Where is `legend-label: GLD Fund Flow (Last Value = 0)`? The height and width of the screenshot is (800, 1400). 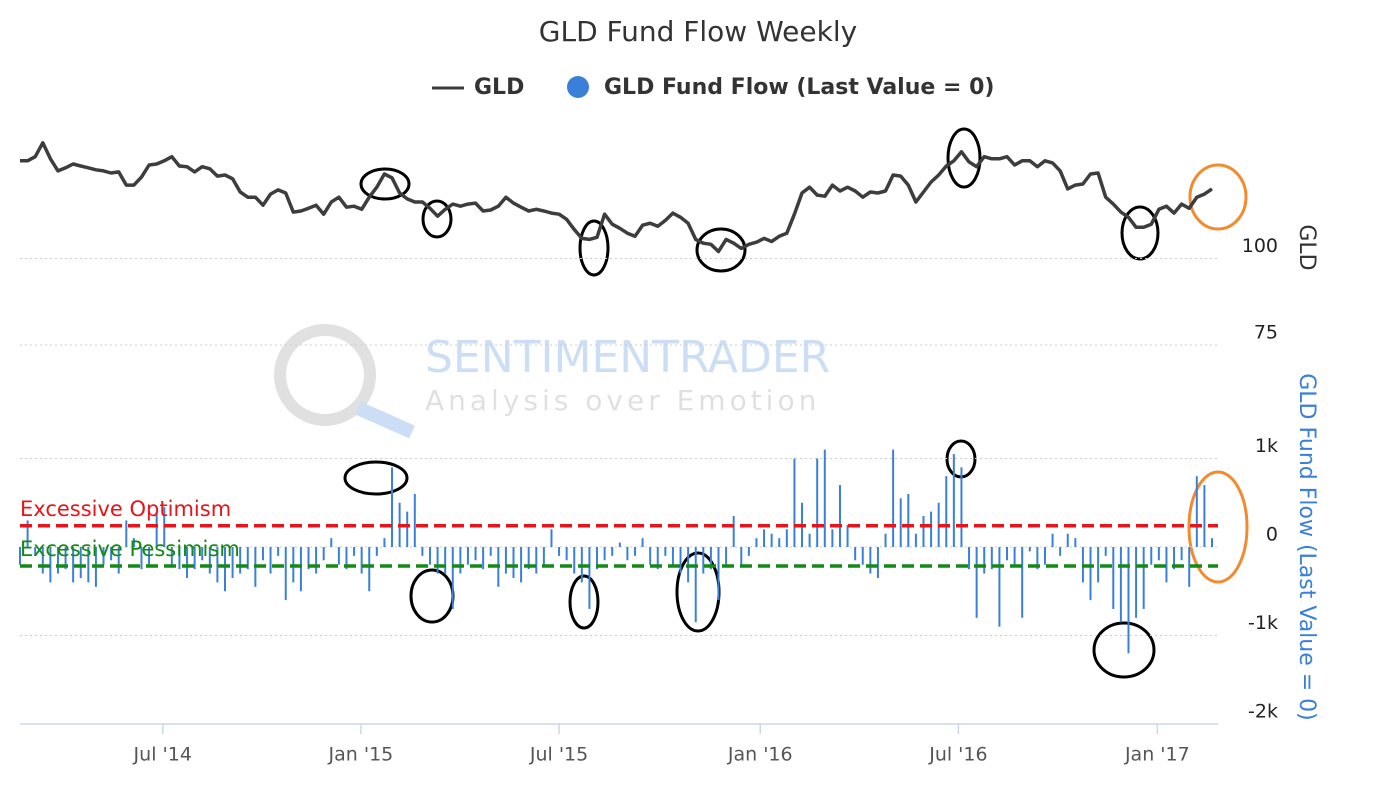
legend-label: GLD Fund Flow (Last Value = 0) is located at coordinates (799, 87).